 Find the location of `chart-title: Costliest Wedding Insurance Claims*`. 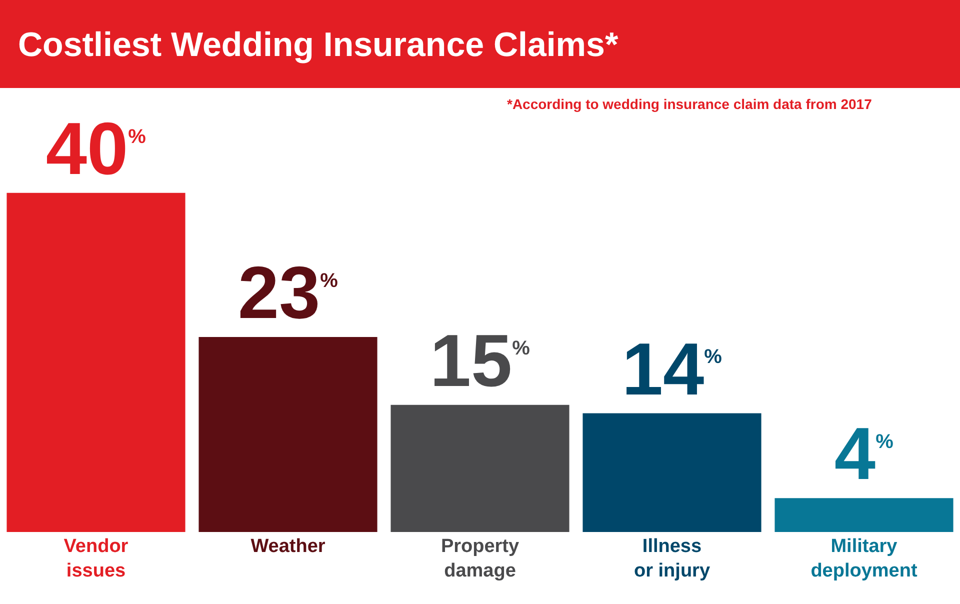

chart-title: Costliest Wedding Insurance Claims* is located at coordinates (318, 45).